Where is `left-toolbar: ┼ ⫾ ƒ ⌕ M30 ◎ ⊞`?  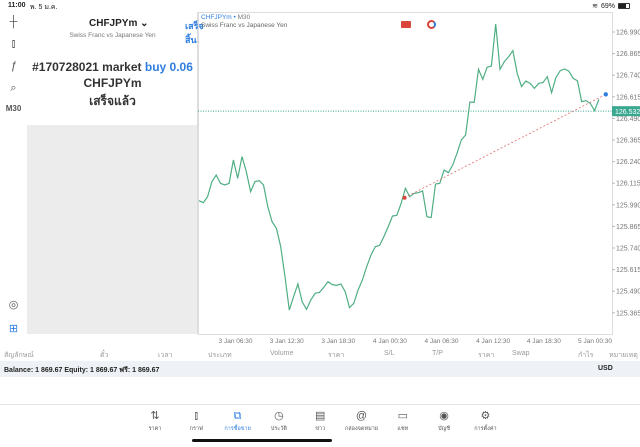 left-toolbar: ┼ ⫾ ƒ ⌕ M30 ◎ ⊞ is located at coordinates (13, 176).